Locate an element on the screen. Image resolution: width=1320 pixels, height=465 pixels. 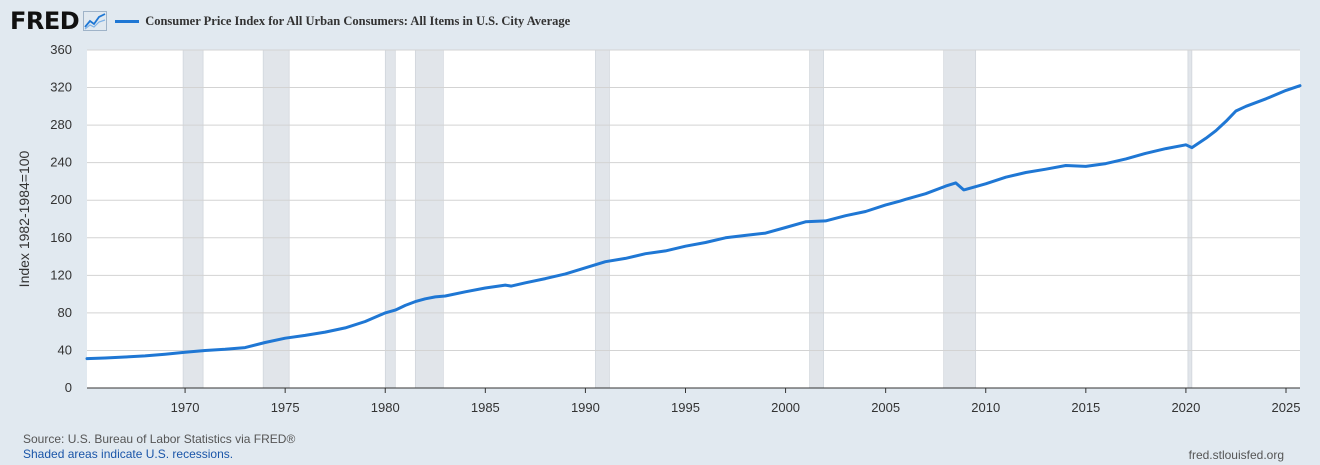
y-tick-label: 80 is located at coordinates (65, 312).